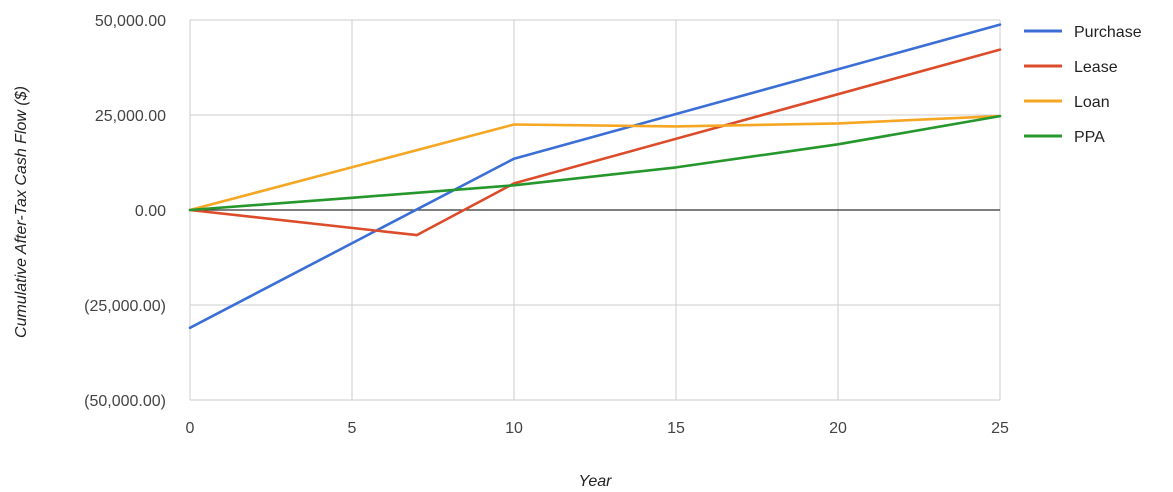 The height and width of the screenshot is (492, 1173). Describe the element at coordinates (125, 306) in the screenshot. I see `y-tick-label: (25,000.00)` at that location.